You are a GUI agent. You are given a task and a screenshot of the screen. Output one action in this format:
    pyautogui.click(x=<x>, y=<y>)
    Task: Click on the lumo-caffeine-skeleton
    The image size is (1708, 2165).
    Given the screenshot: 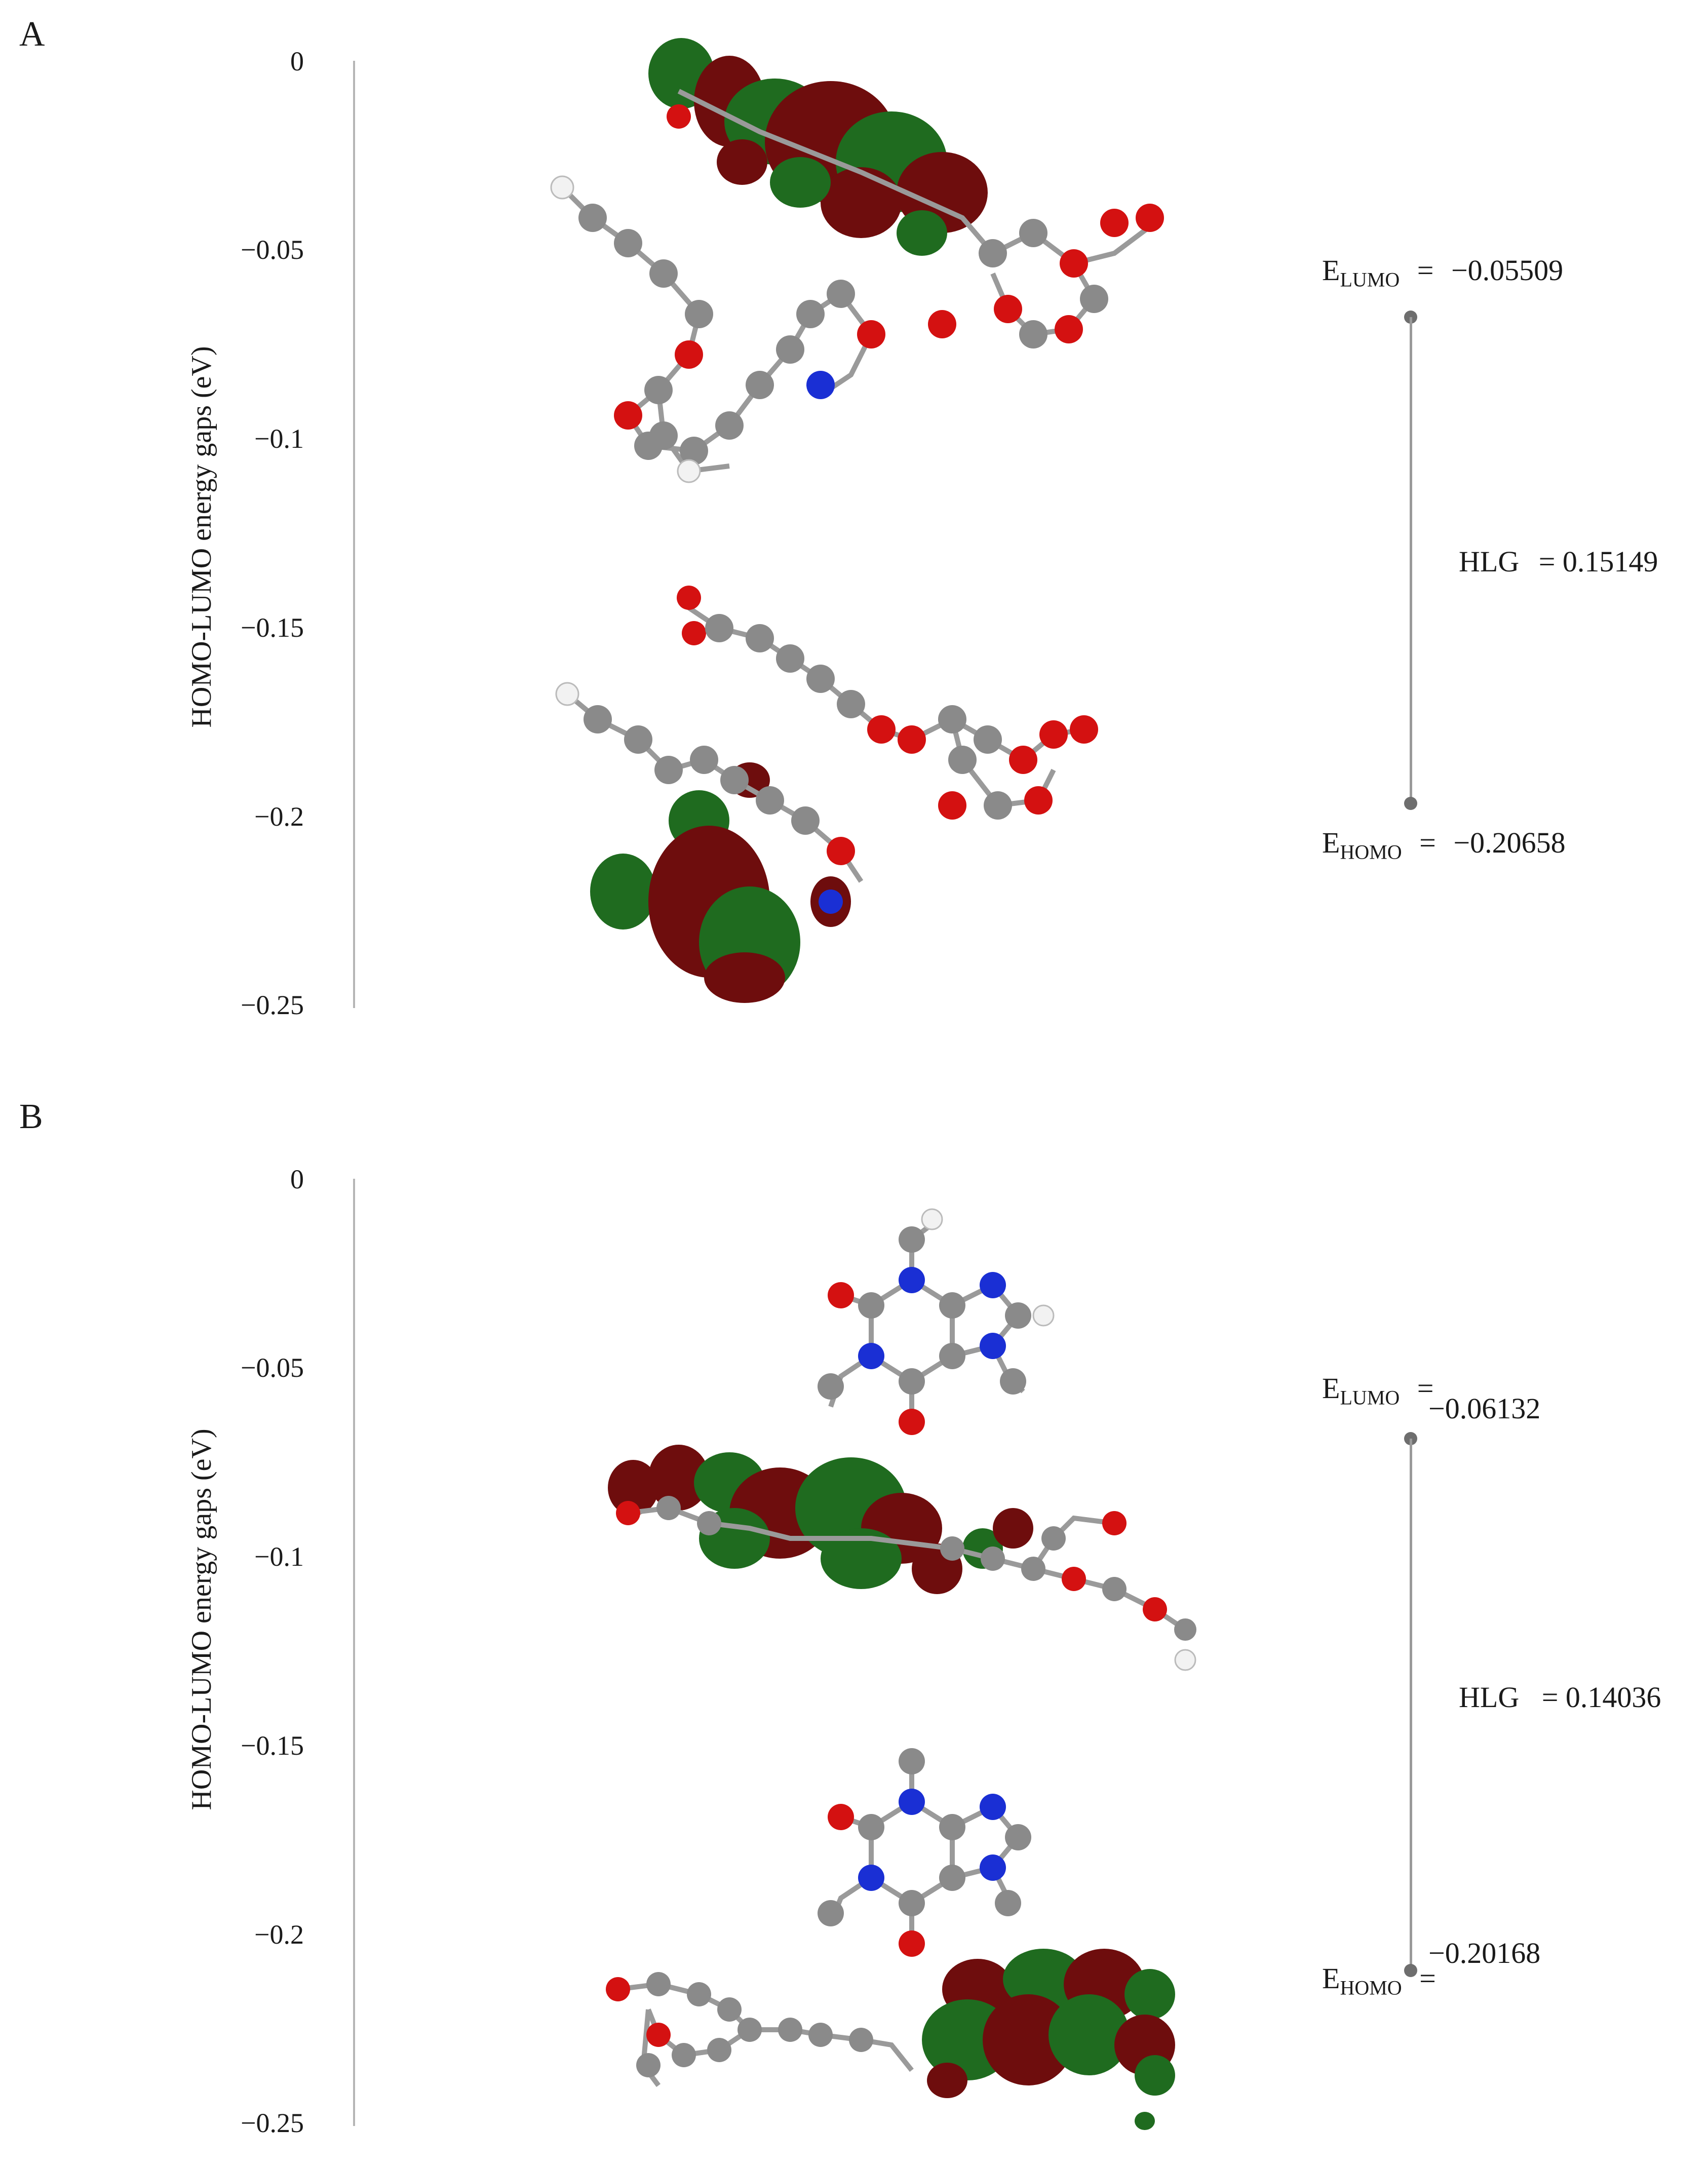 What is the action you would take?
    pyautogui.click(x=926, y=1319)
    